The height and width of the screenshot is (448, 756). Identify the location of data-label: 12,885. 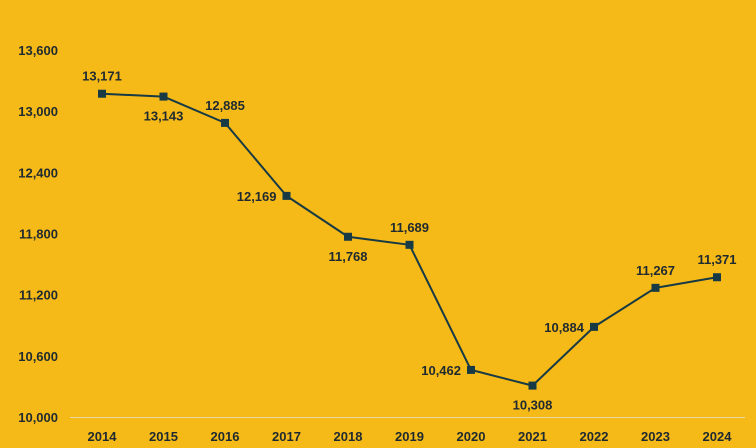
(225, 105).